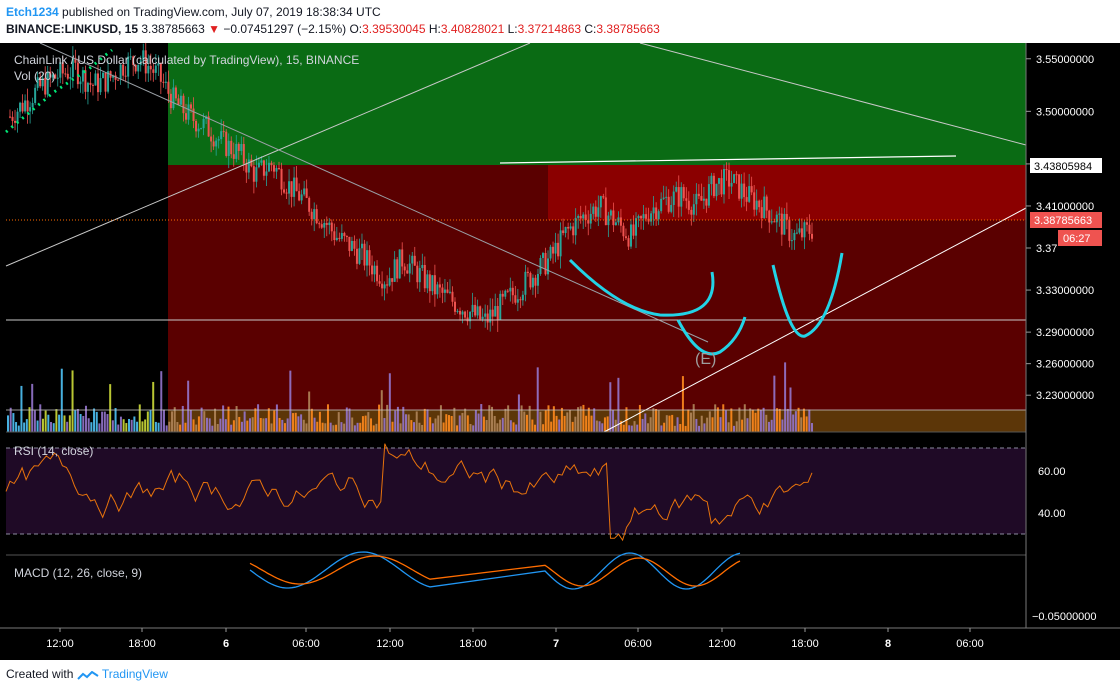  I want to click on green-zone, so click(598, 104).